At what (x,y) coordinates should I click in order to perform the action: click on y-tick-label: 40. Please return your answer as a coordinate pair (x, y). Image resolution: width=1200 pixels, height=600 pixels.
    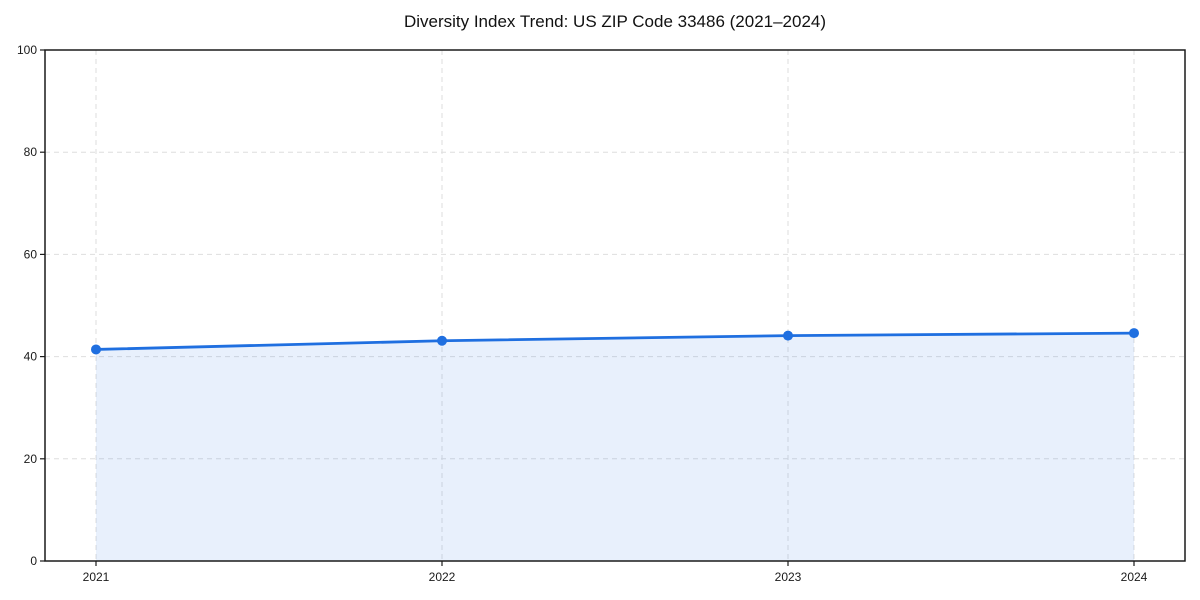
    Looking at the image, I should click on (31, 357).